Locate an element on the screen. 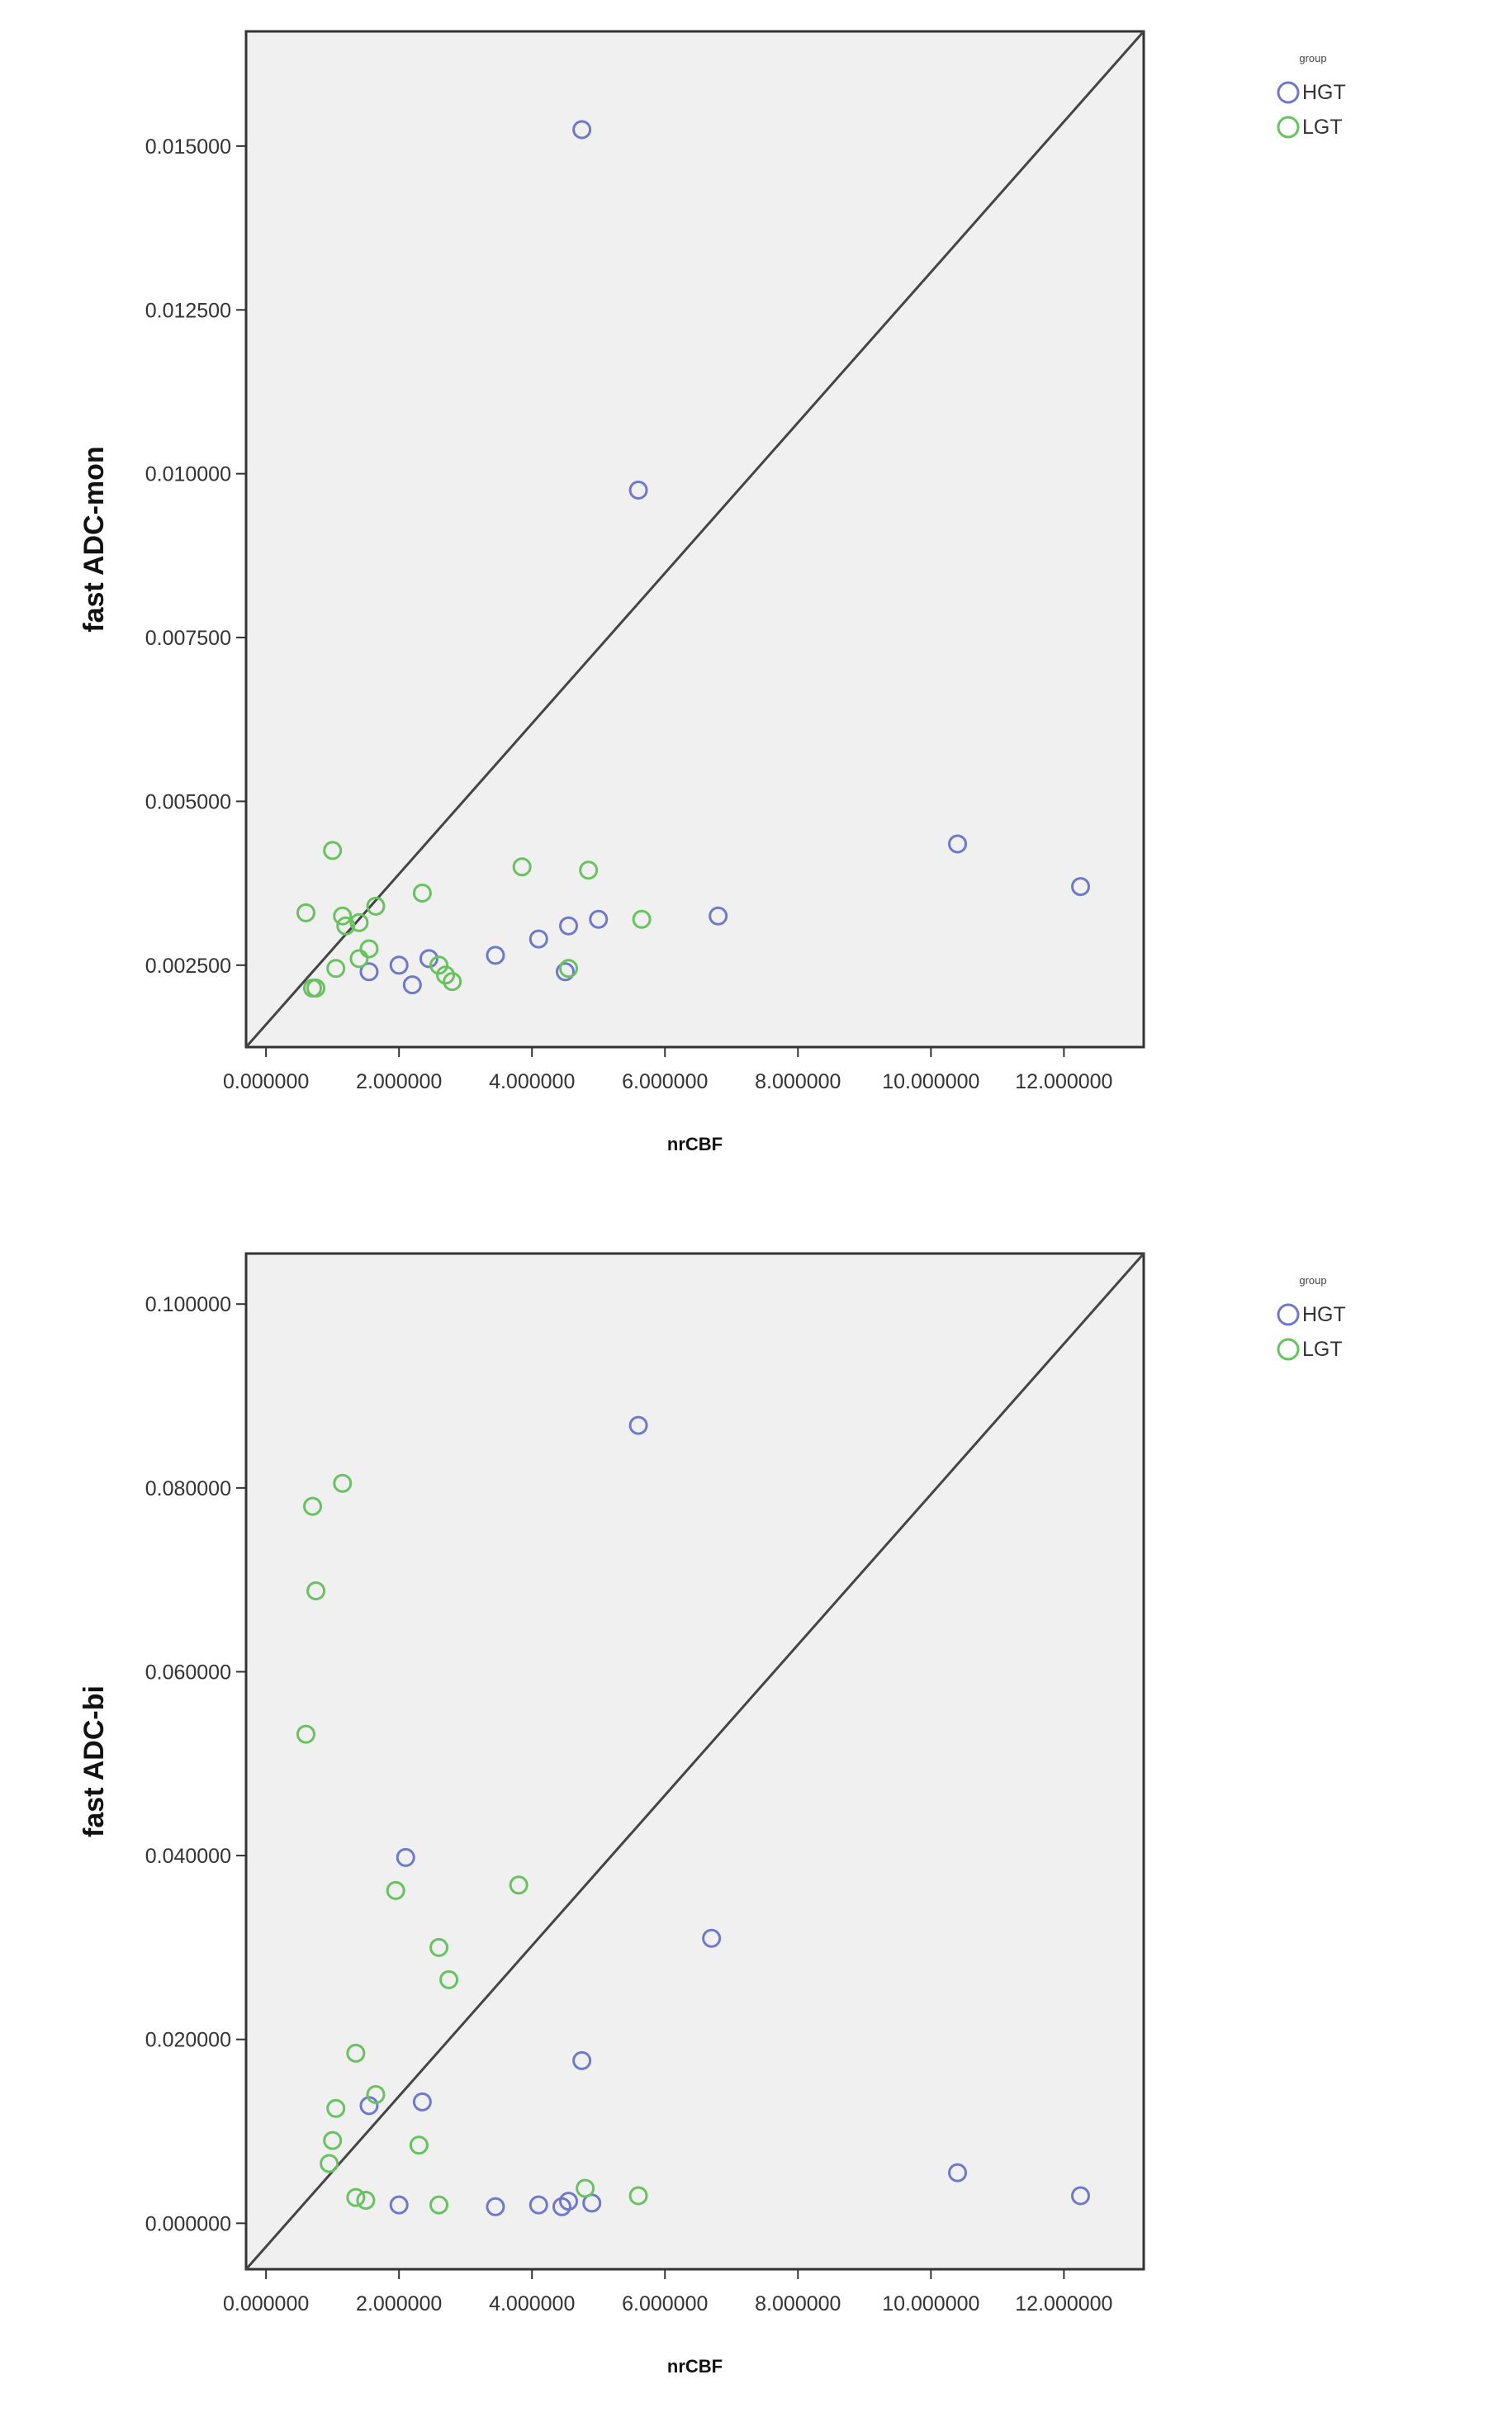 This screenshot has width=1512, height=2422. y-tick-label: 0.005000 is located at coordinates (188, 801).